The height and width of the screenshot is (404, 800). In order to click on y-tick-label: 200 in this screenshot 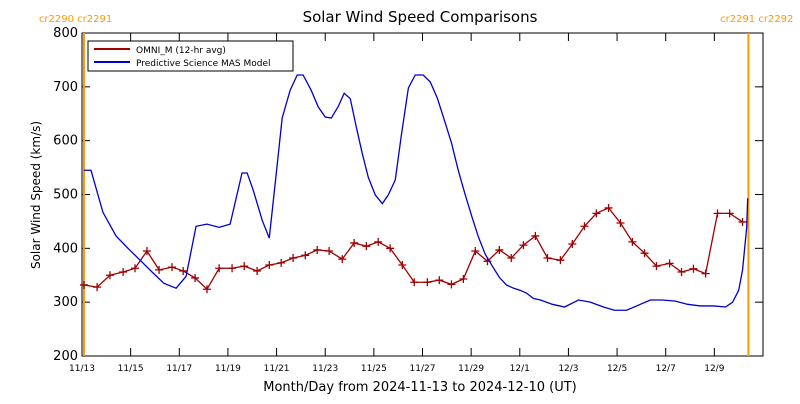, I will do `click(65, 356)`.